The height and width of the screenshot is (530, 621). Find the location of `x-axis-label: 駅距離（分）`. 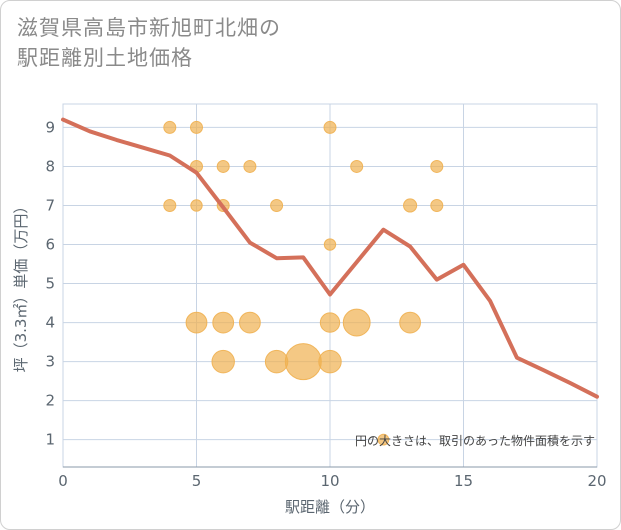

x-axis-label: 駅距離（分） is located at coordinates (330, 507).